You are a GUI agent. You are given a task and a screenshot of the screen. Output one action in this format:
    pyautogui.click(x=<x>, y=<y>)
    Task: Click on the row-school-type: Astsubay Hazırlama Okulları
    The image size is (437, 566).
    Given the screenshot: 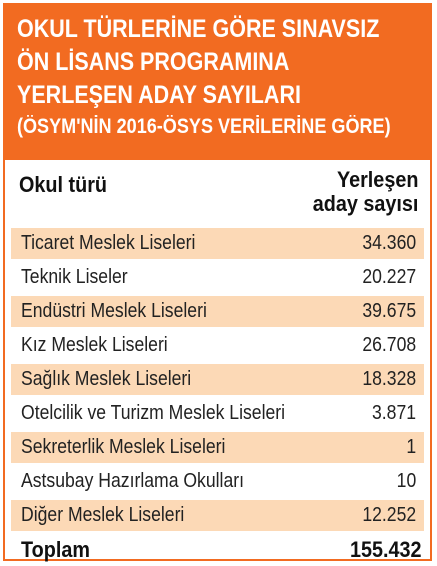 What is the action you would take?
    pyautogui.click(x=133, y=481)
    